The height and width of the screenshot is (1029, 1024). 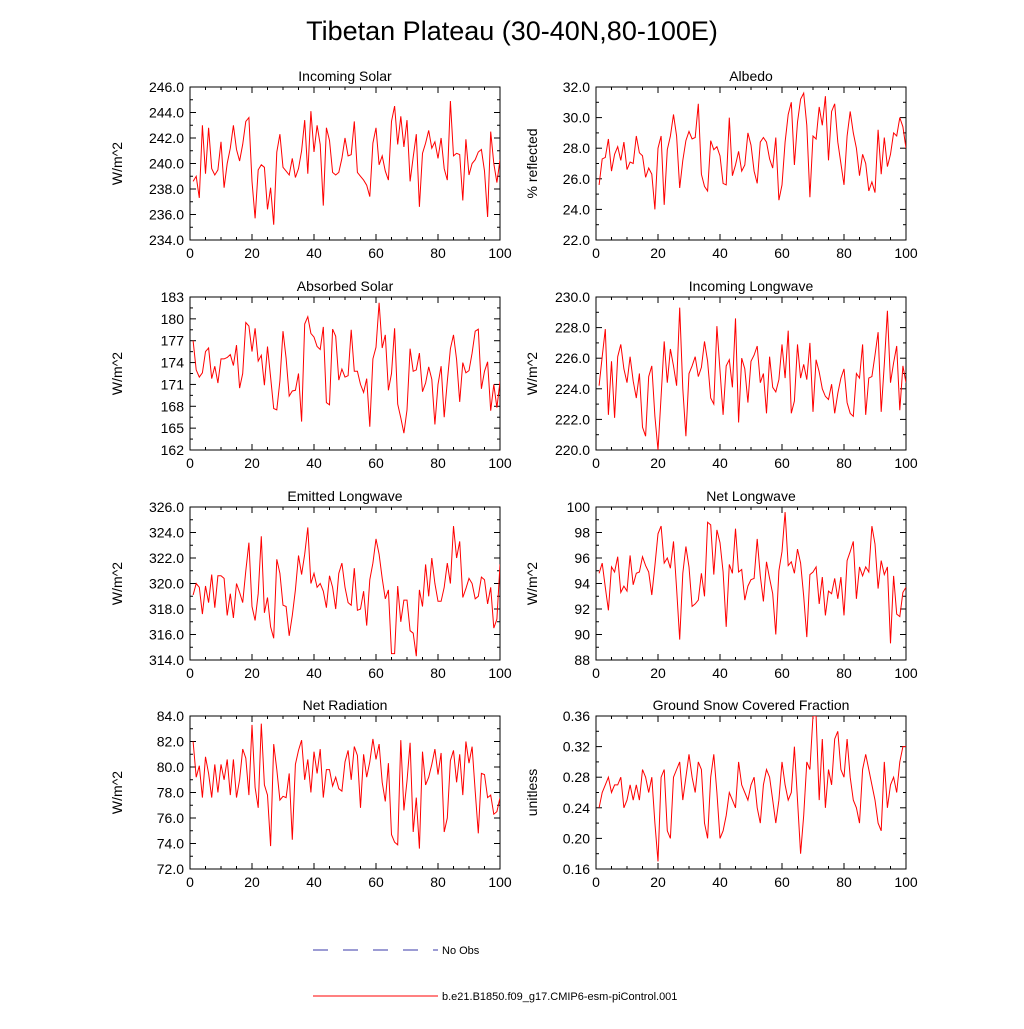 I want to click on y-tick-label: 32.0, so click(x=576, y=87).